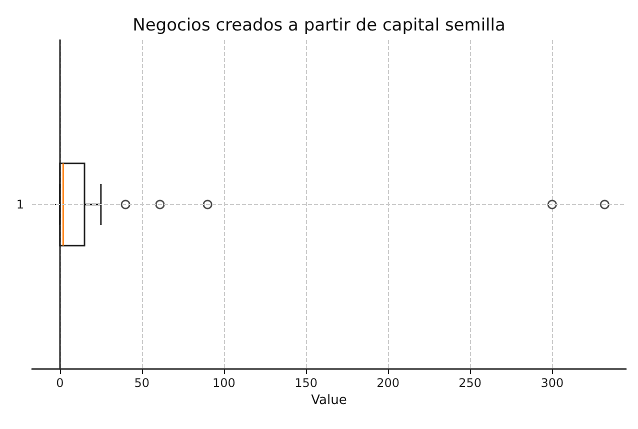  What do you see at coordinates (329, 400) in the screenshot?
I see `x-axis-title: Value` at bounding box center [329, 400].